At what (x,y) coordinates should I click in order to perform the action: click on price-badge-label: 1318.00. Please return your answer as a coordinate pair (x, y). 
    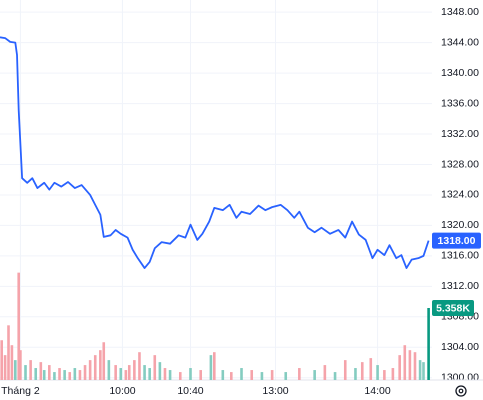
    Looking at the image, I should click on (457, 241).